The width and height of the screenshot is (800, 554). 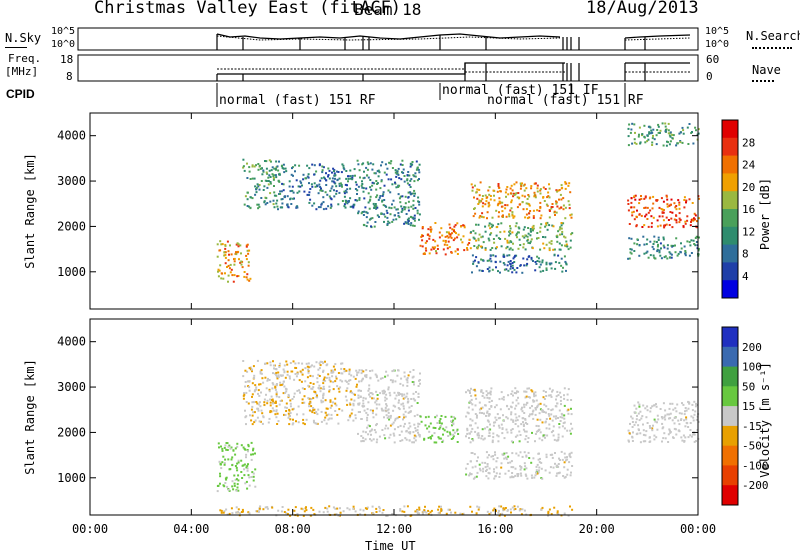 What do you see at coordinates (71, 432) in the screenshot?
I see `y-tick-label: 2000` at bounding box center [71, 432].